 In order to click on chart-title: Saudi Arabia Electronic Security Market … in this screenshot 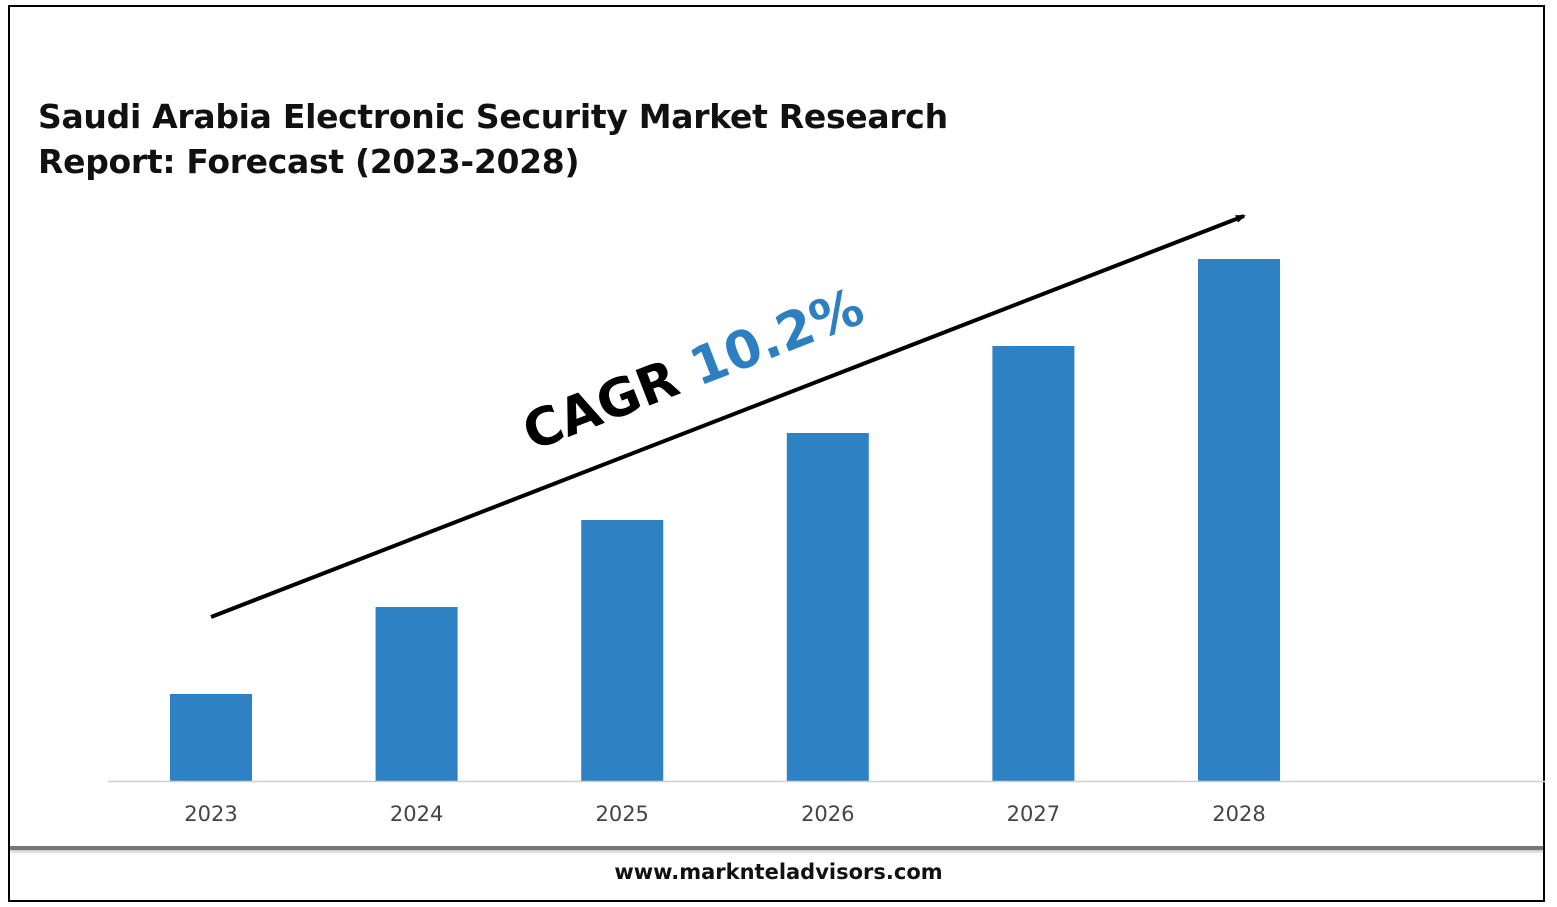, I will do `click(493, 139)`.